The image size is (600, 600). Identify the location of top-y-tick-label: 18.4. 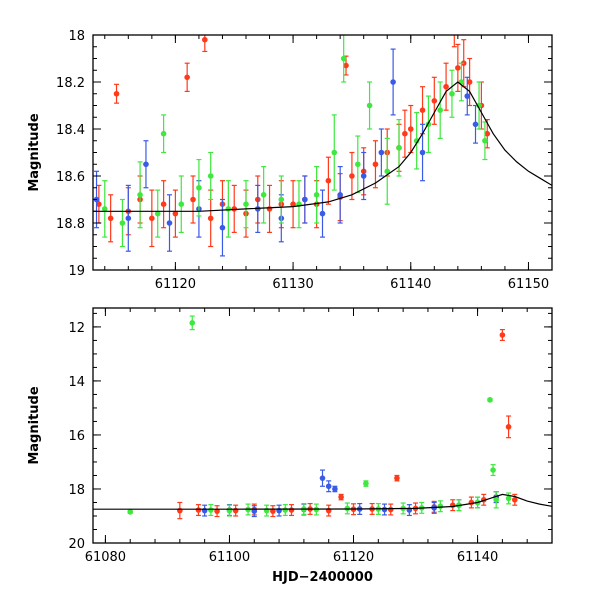
(70, 130).